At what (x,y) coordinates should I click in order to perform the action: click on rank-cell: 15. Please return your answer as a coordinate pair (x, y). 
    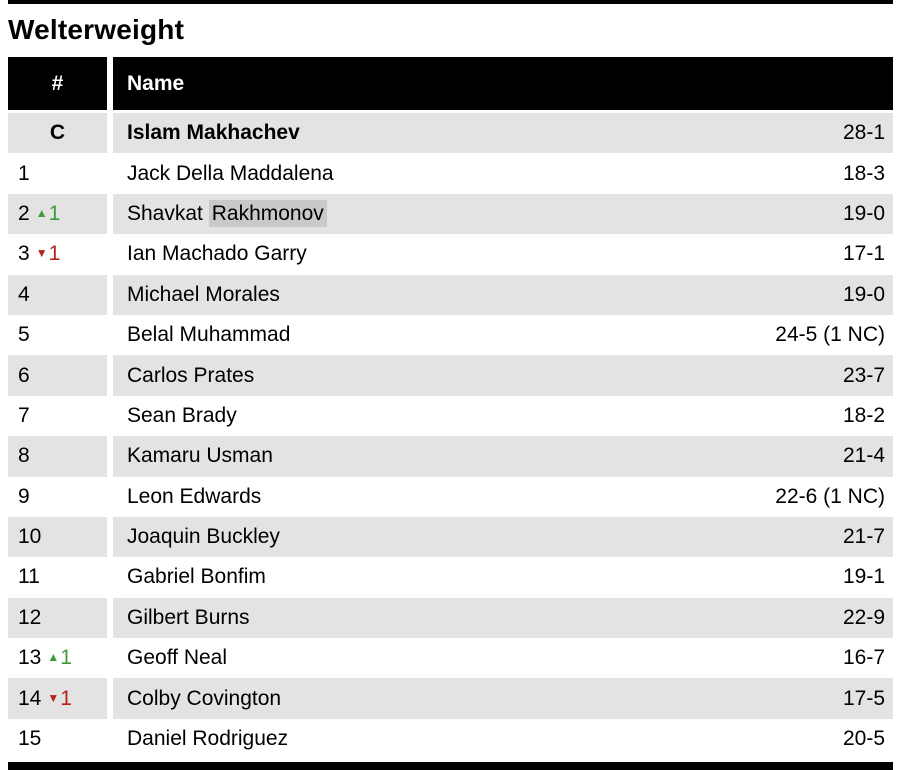
    Looking at the image, I should click on (57, 739).